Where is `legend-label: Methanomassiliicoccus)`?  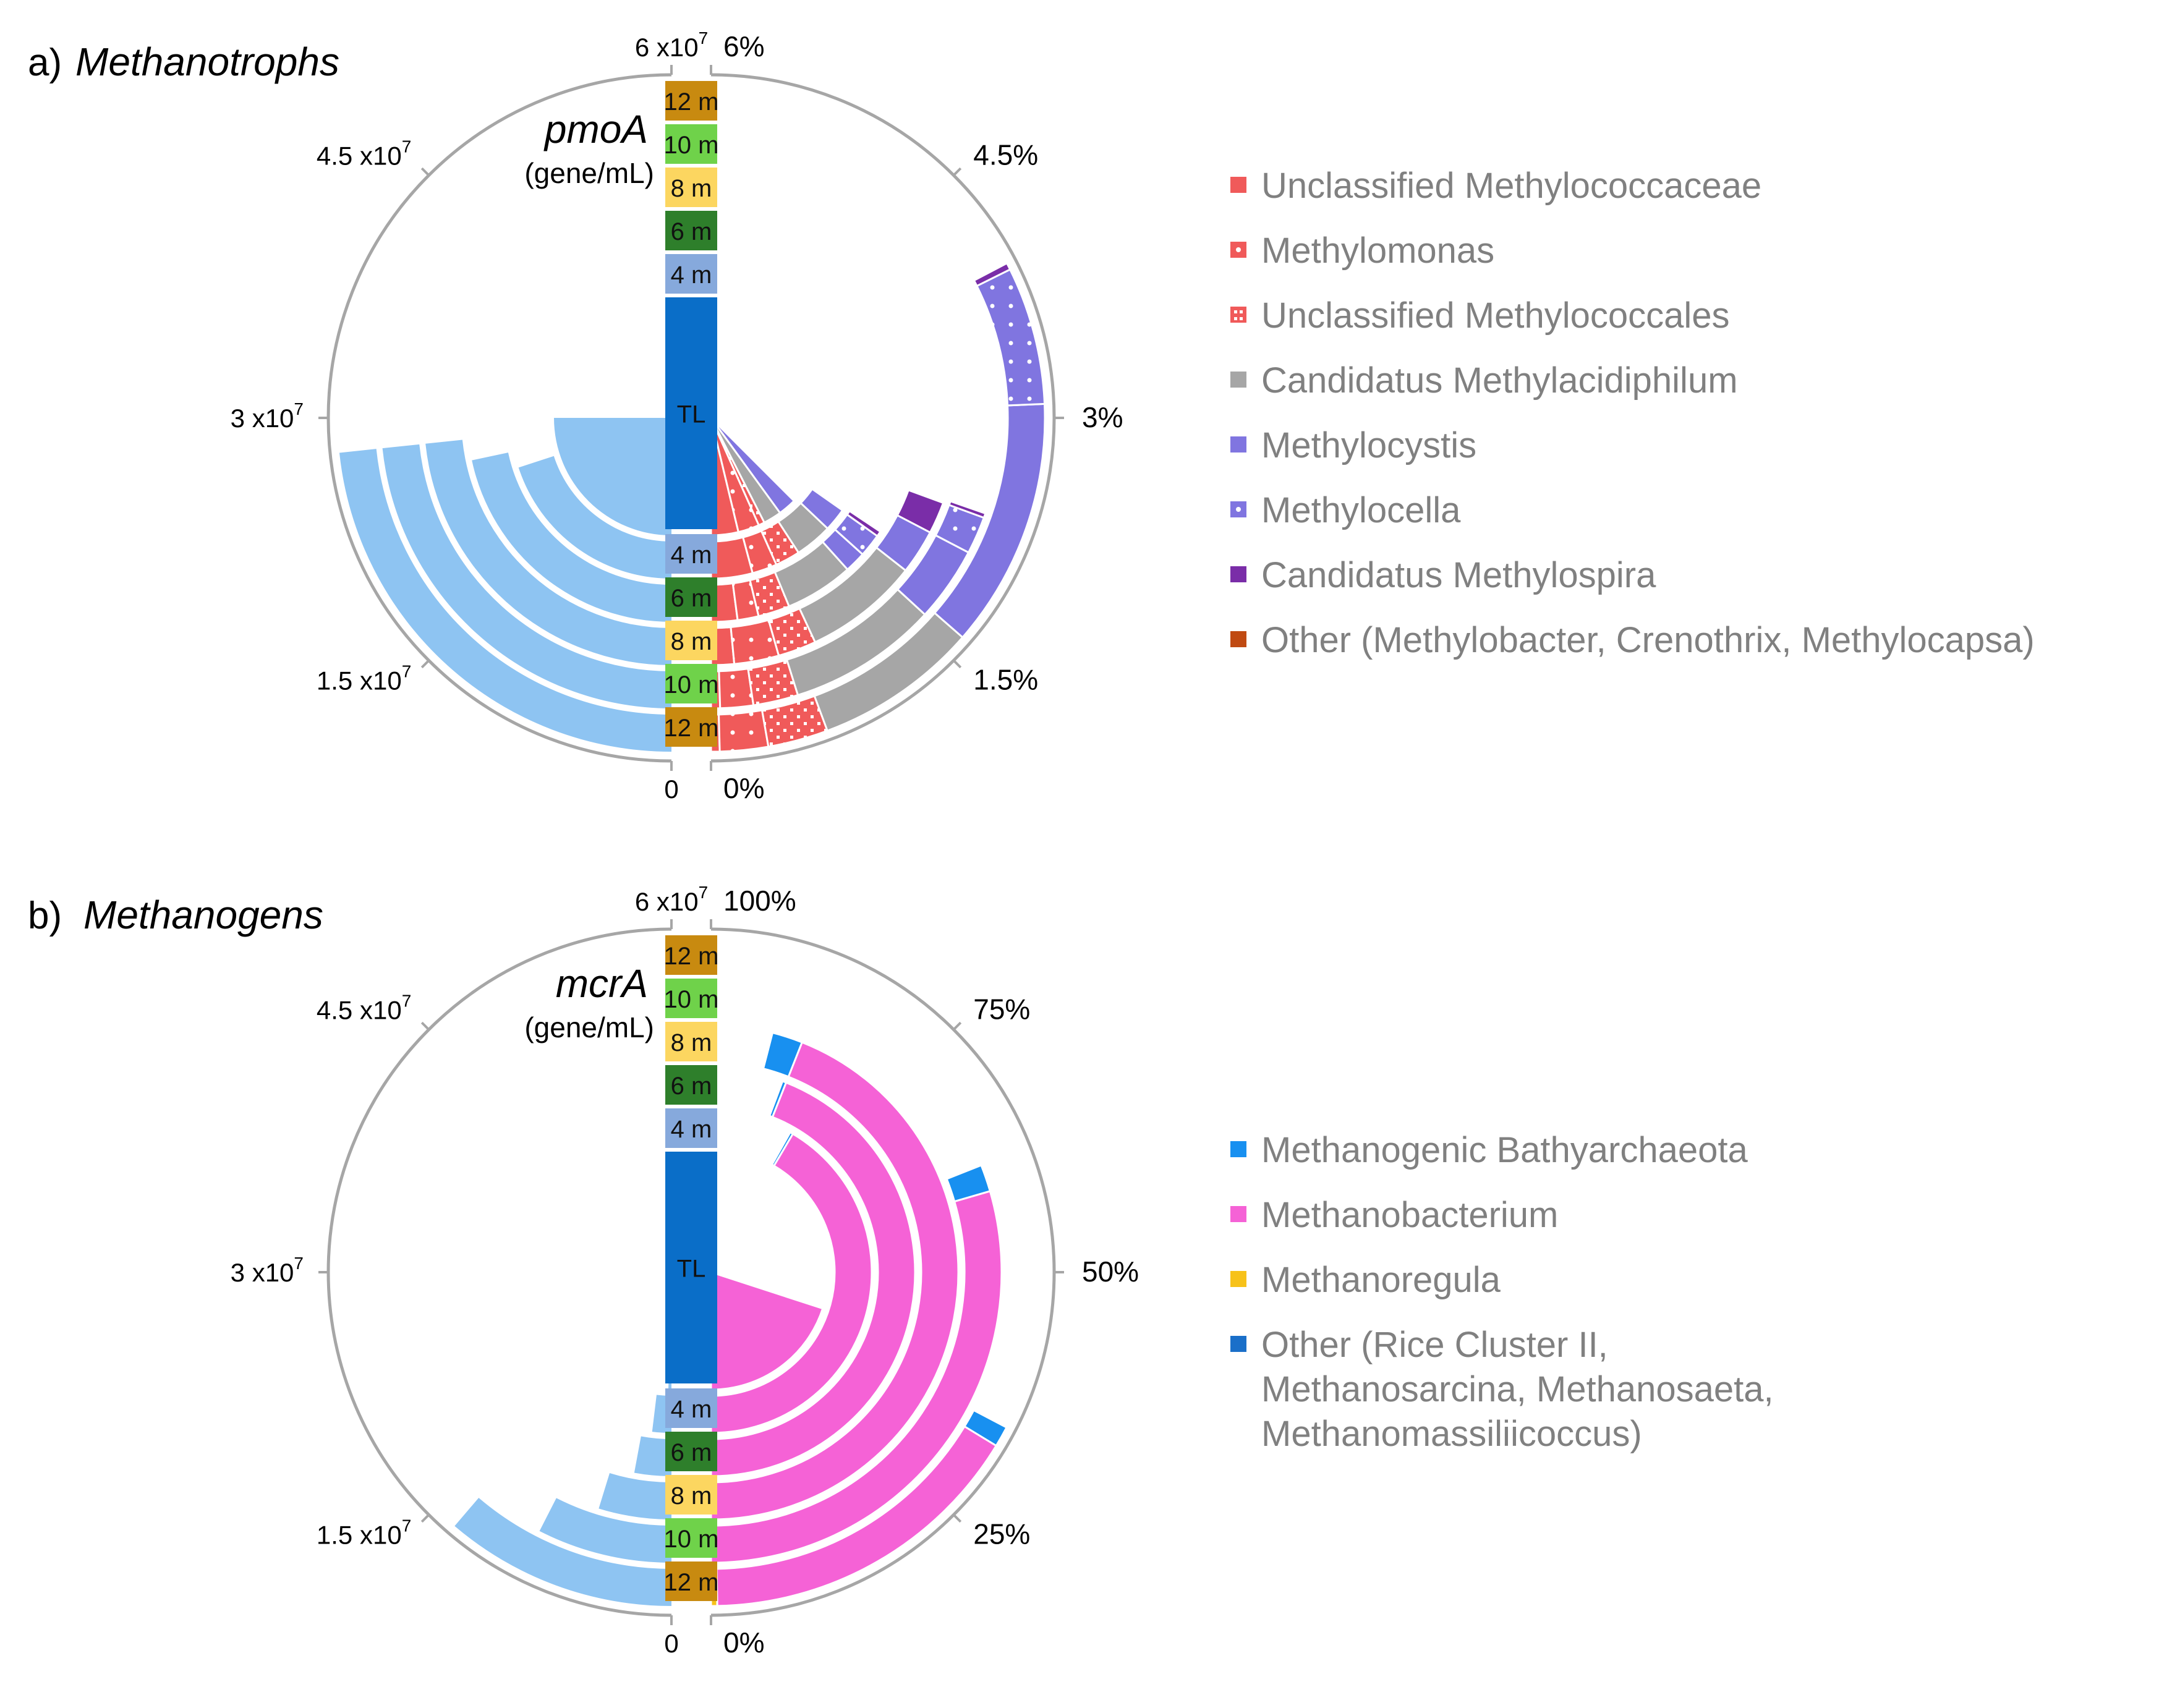
legend-label: Methanomassiliicoccus) is located at coordinates (1451, 1434).